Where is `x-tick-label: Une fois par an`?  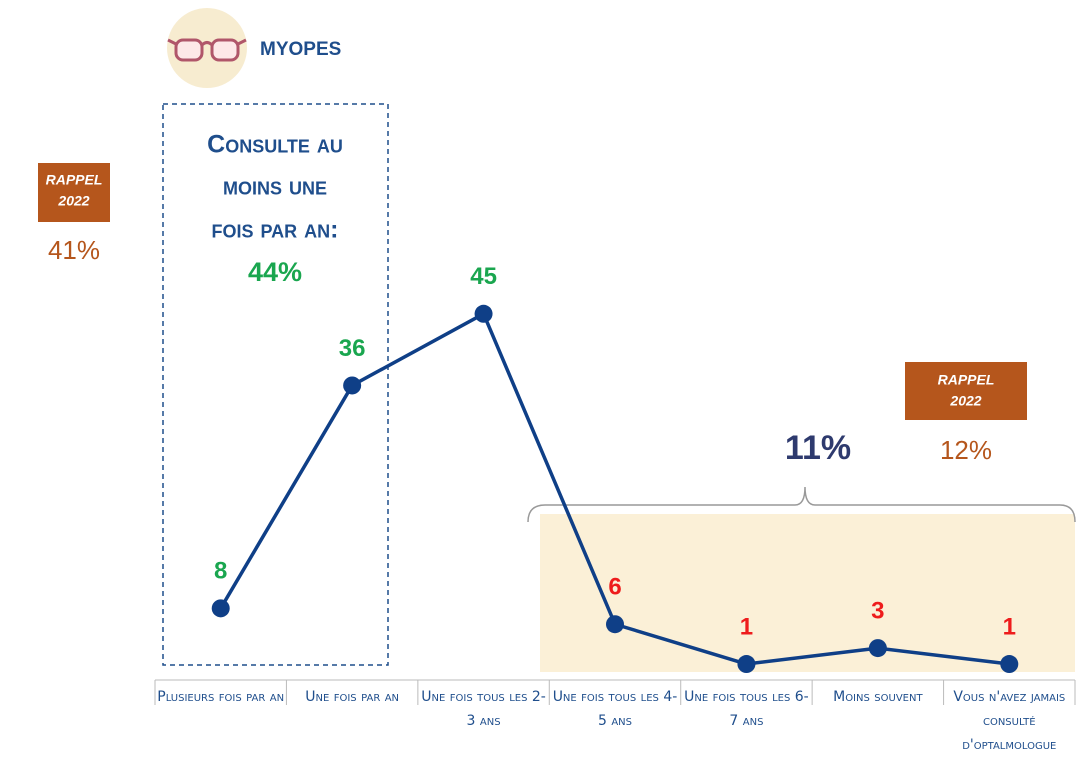
x-tick-label: Une fois par an is located at coordinates (352, 697).